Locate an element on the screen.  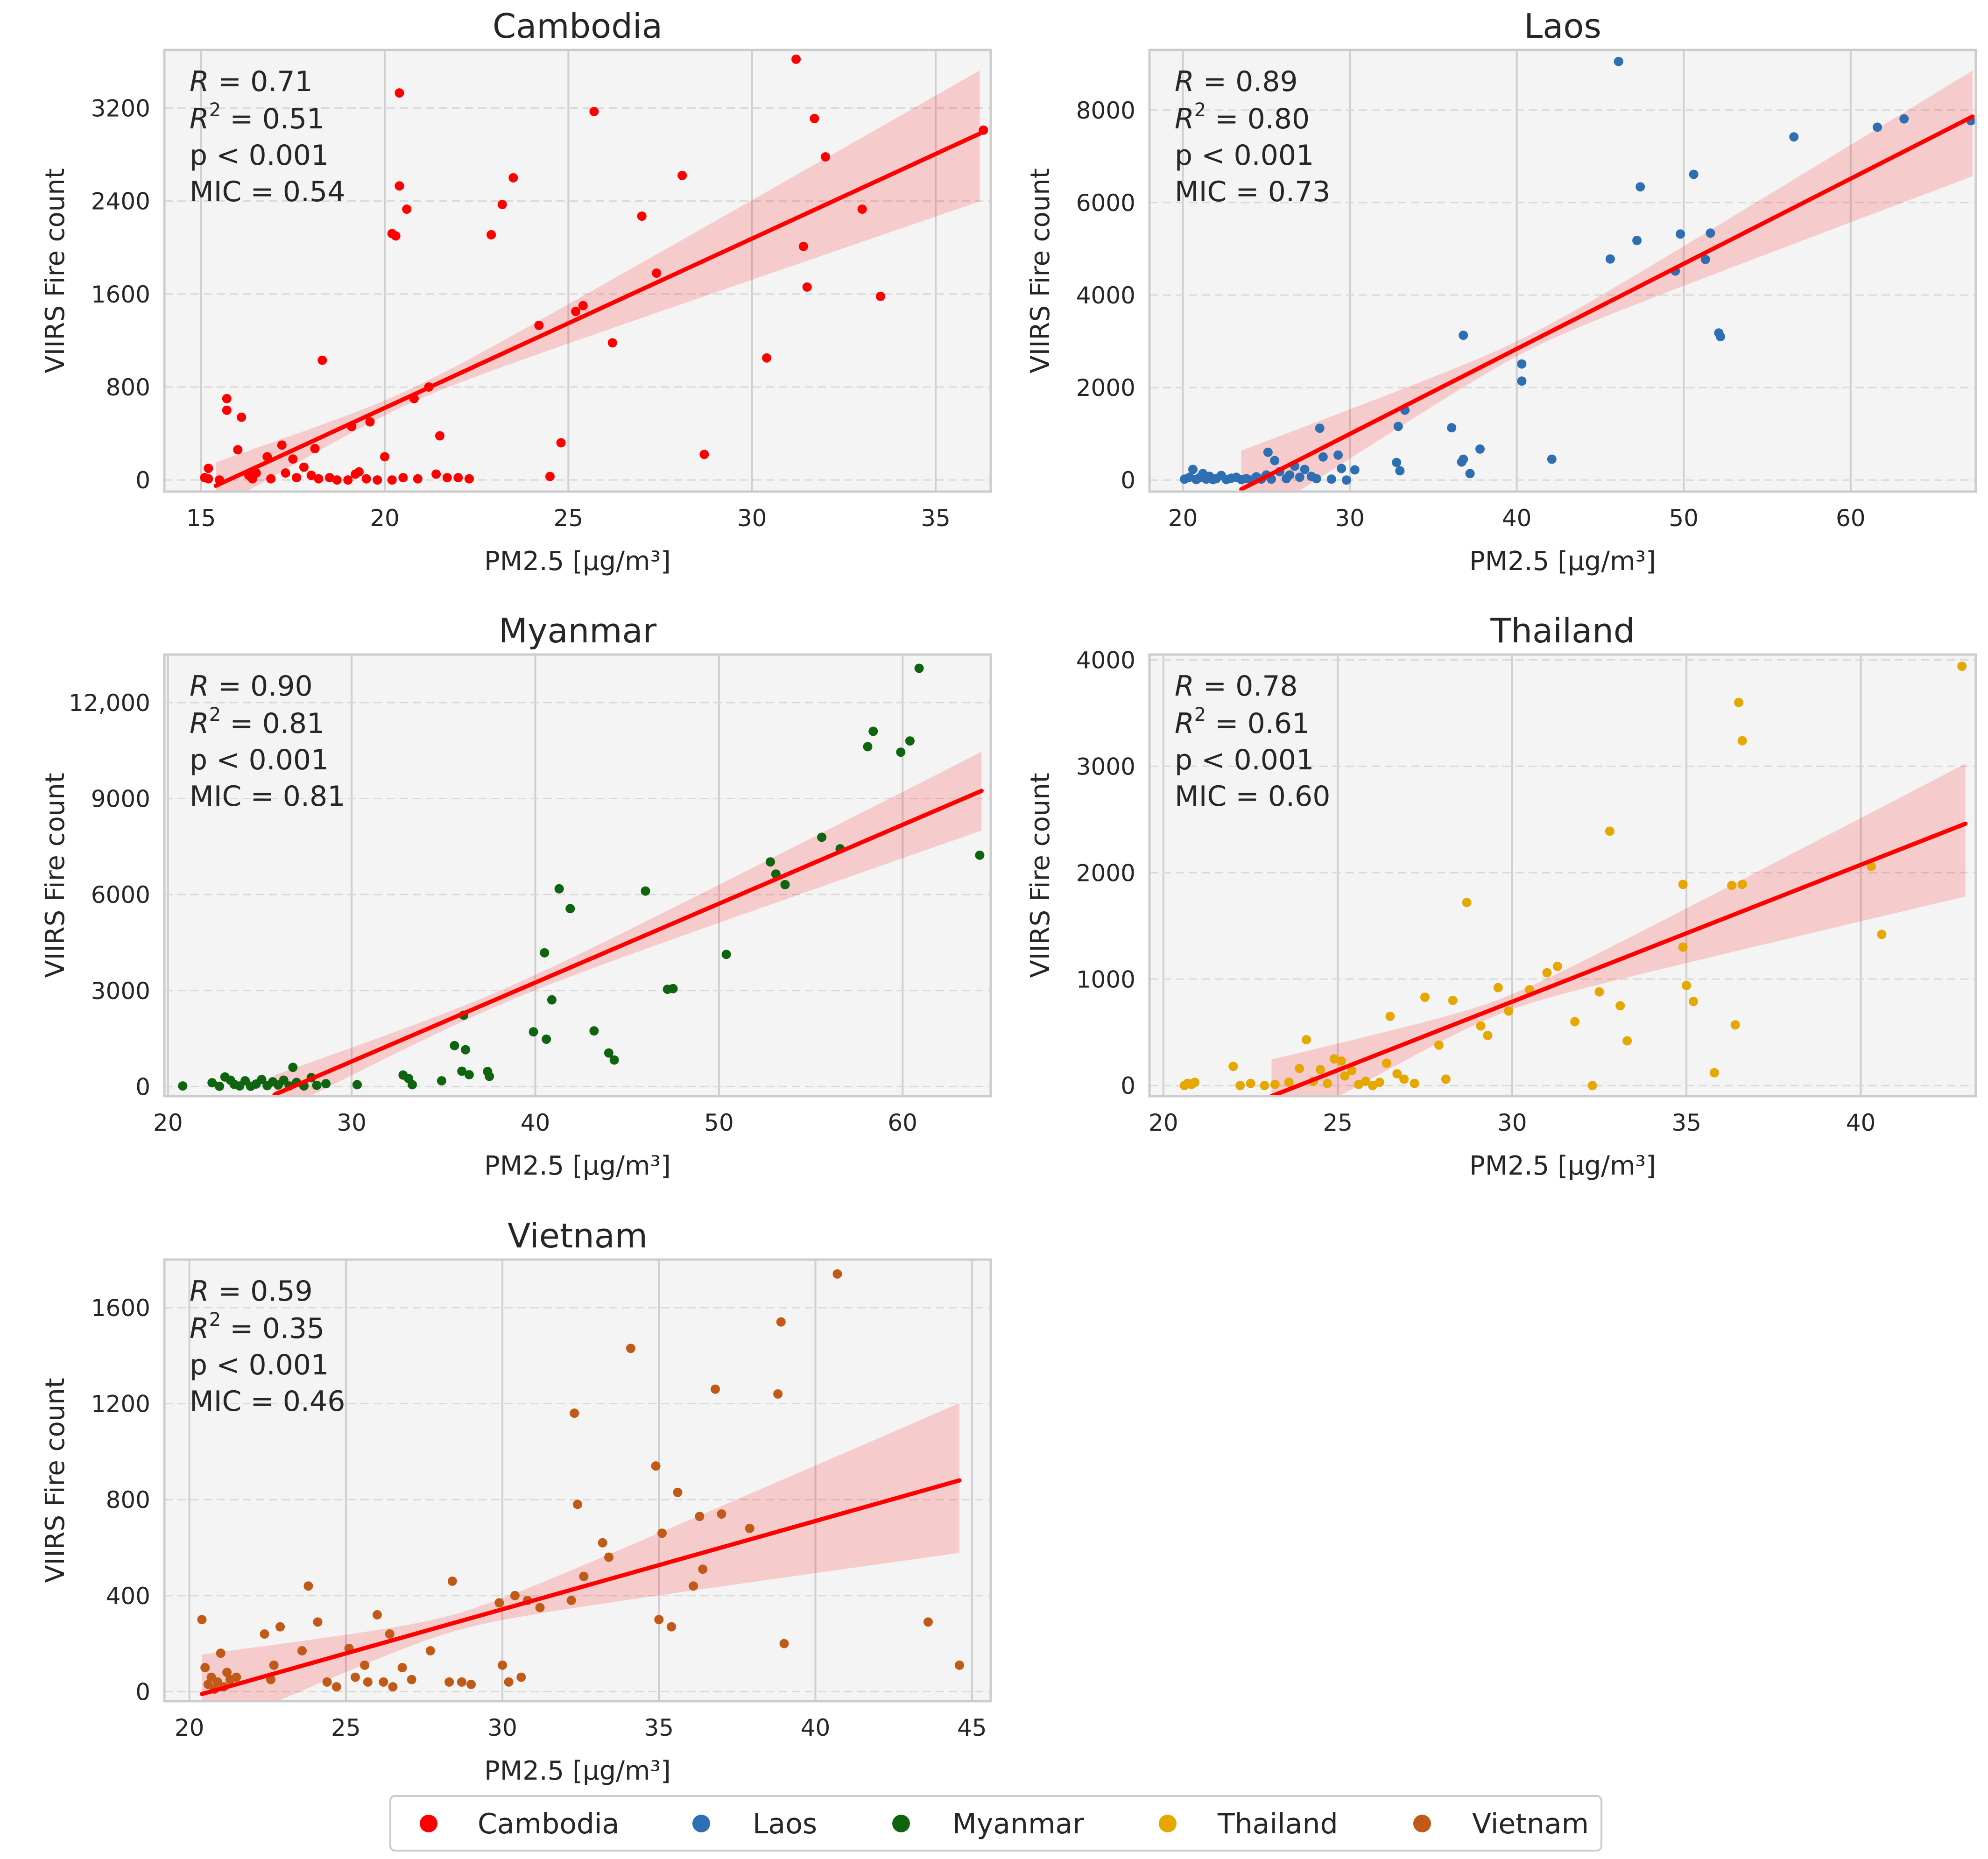
x-tick-label: 20 is located at coordinates (1164, 1122).